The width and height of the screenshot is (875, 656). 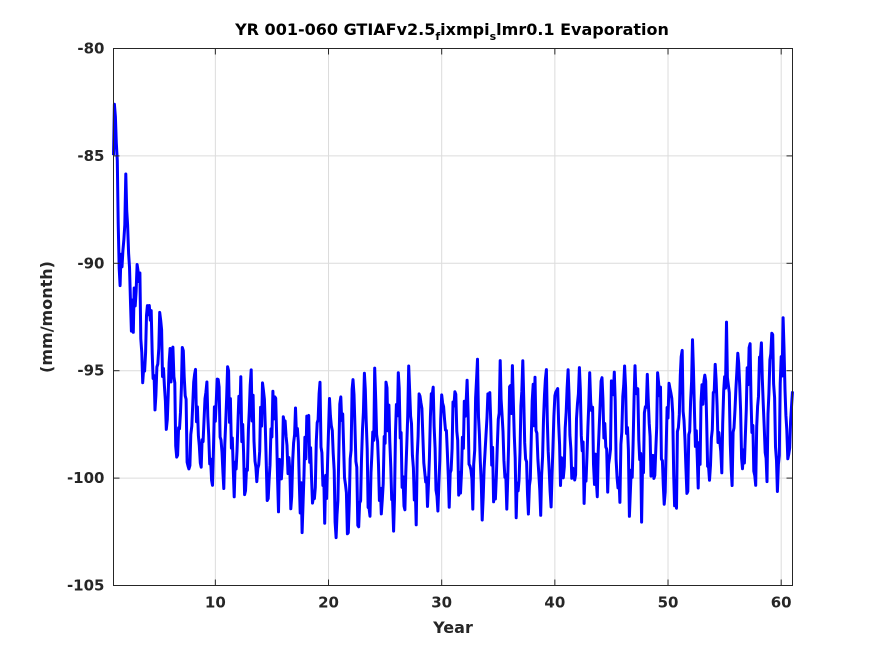 What do you see at coordinates (668, 603) in the screenshot?
I see `x-tick-label: 50` at bounding box center [668, 603].